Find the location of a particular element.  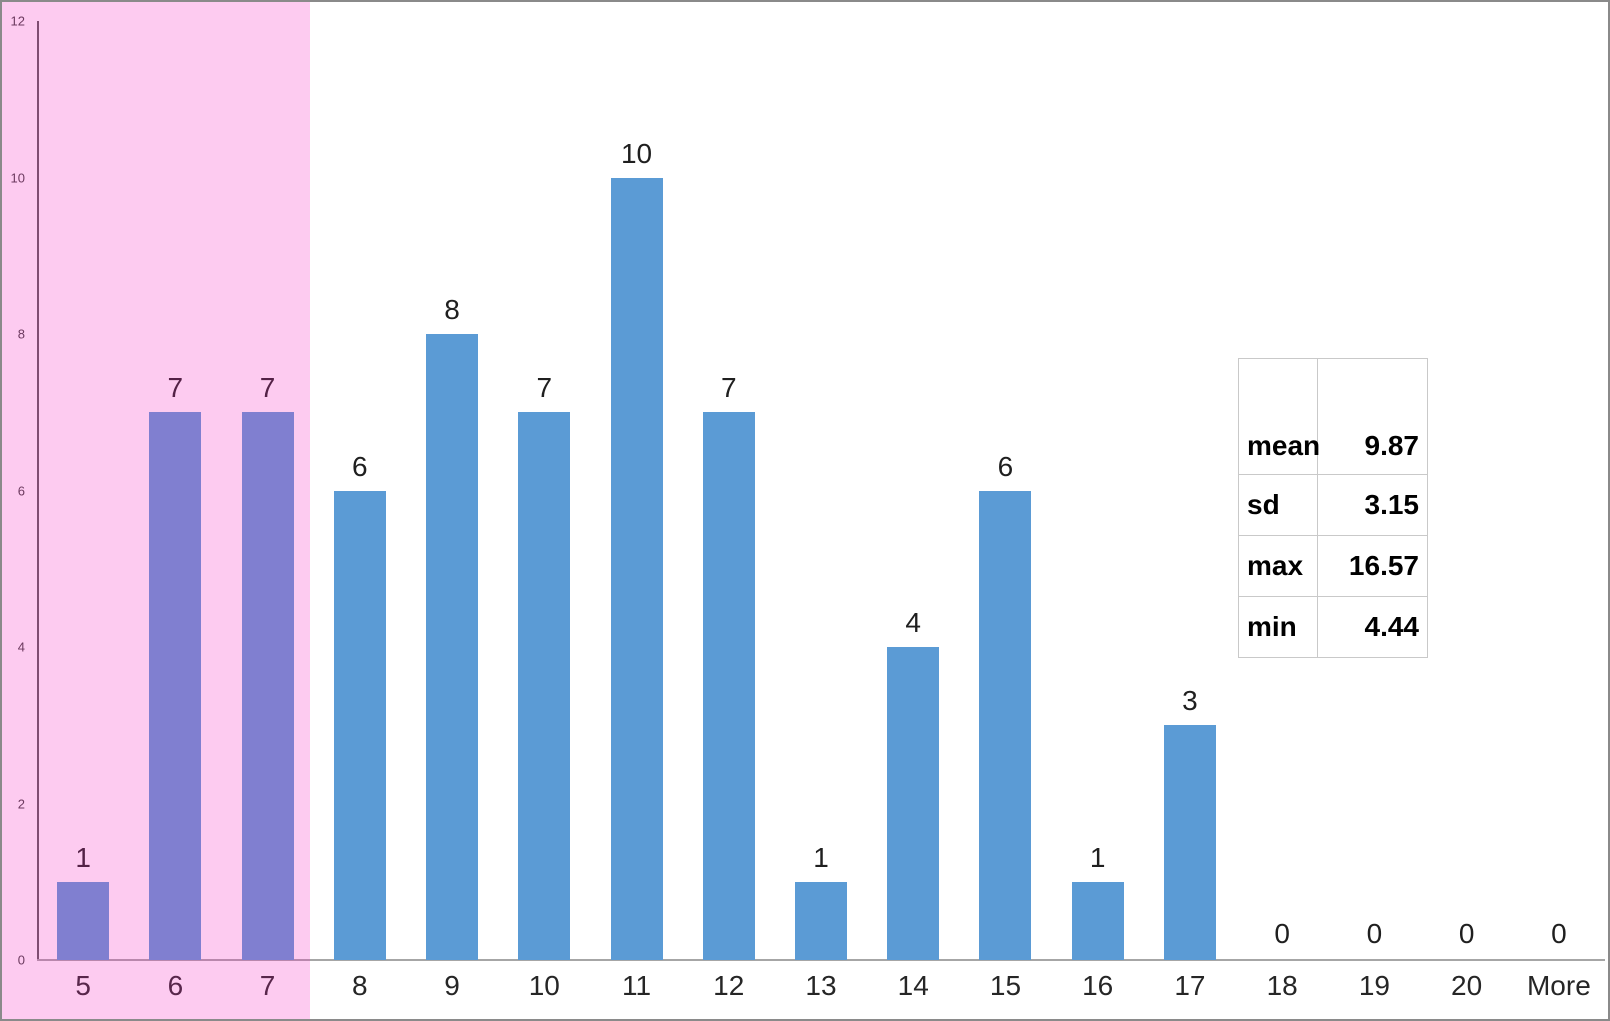

x-axis-label-5: 5 is located at coordinates (83, 985).